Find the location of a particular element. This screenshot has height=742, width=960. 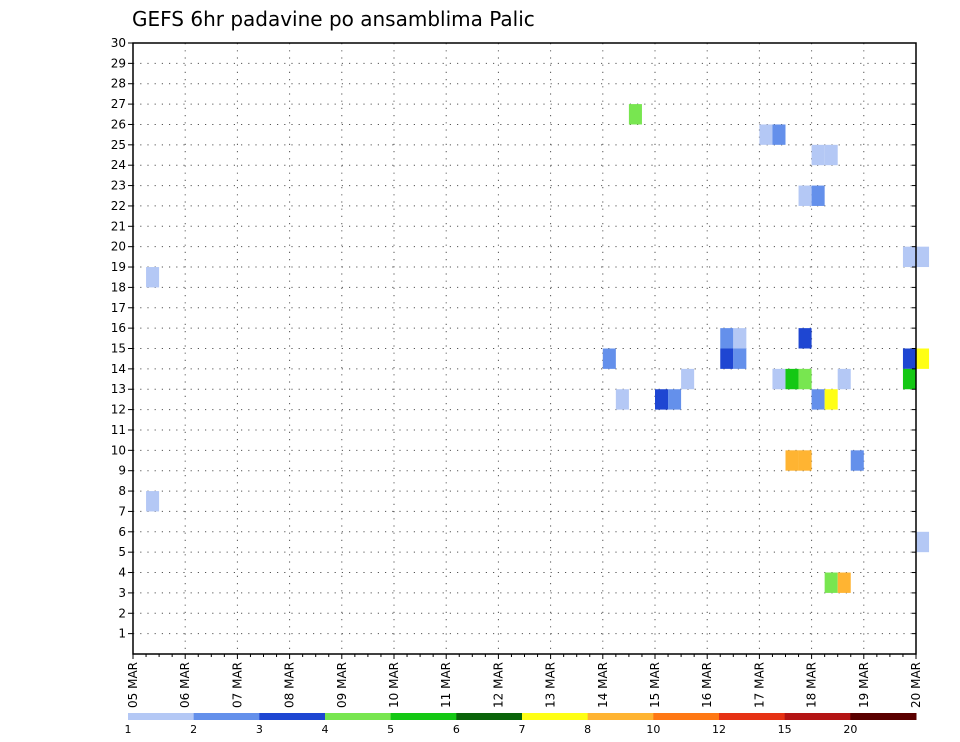

colorbar-label: 3 is located at coordinates (259, 729).